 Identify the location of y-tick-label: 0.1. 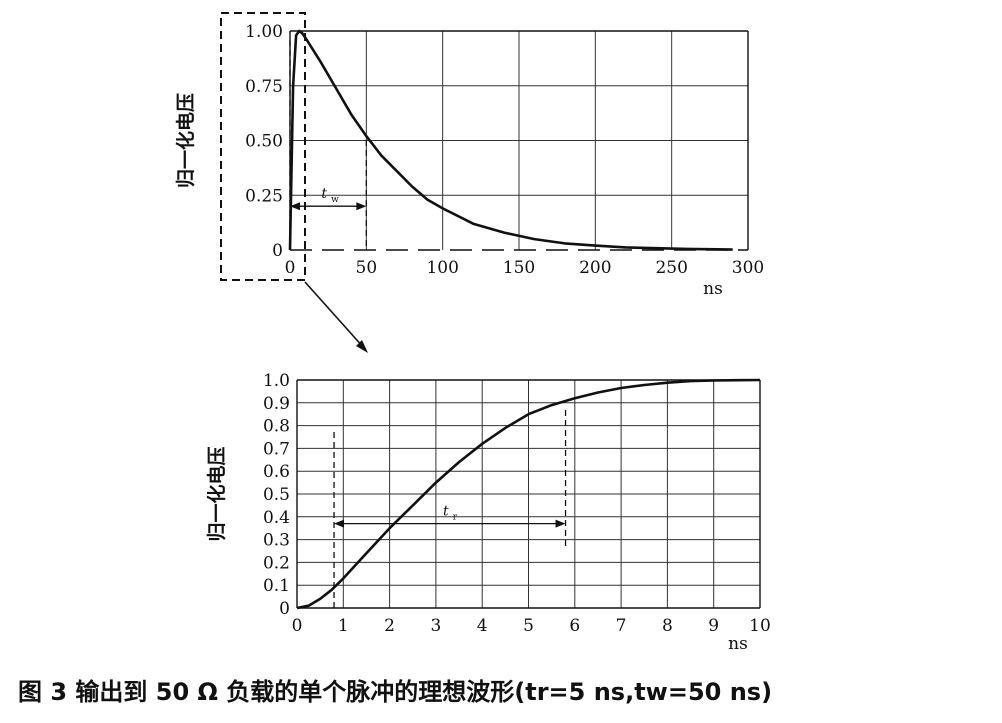
(276, 586).